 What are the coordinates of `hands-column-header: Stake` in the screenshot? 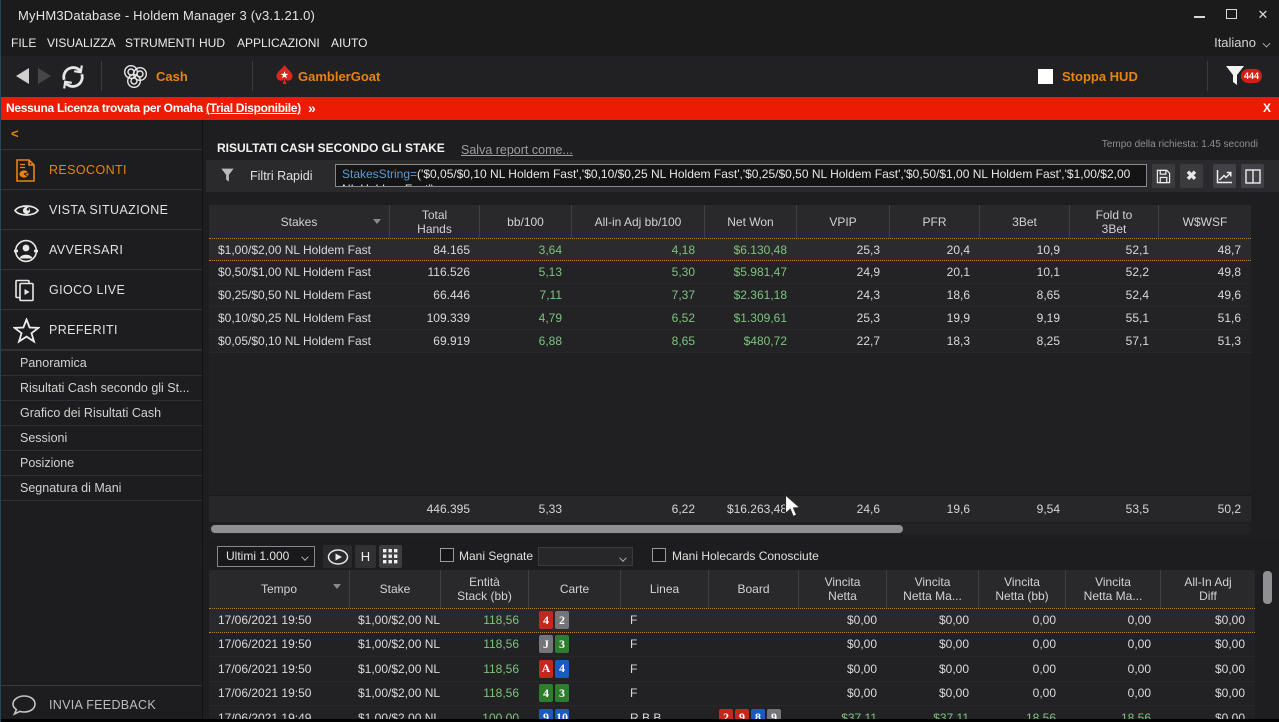 It's located at (395, 589).